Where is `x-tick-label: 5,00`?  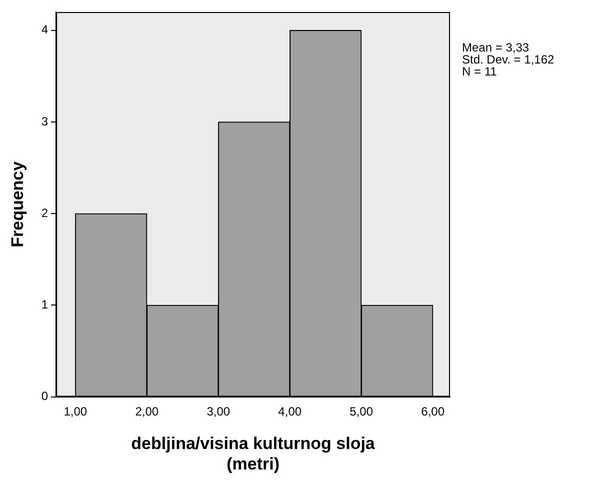 x-tick-label: 5,00 is located at coordinates (362, 411).